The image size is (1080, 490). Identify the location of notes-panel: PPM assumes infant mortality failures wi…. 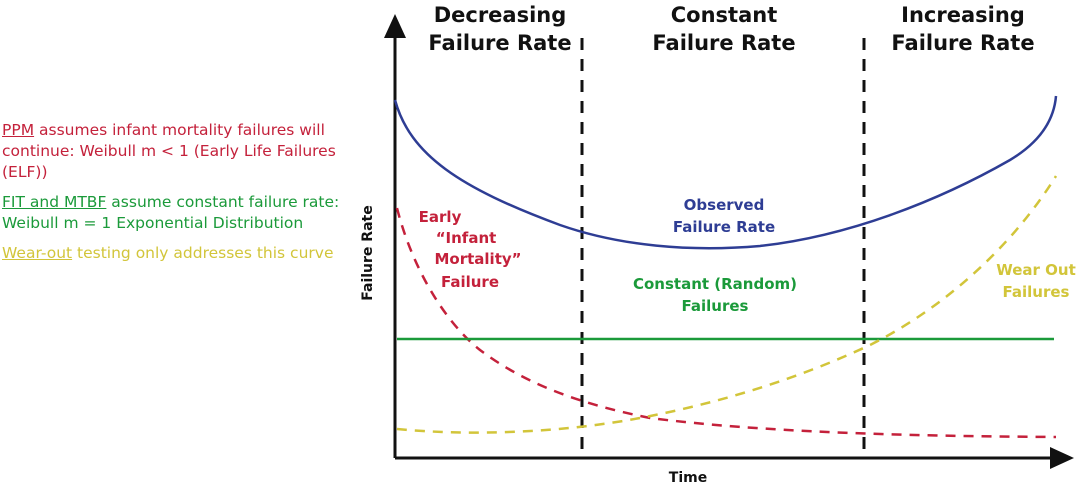
(172, 196).